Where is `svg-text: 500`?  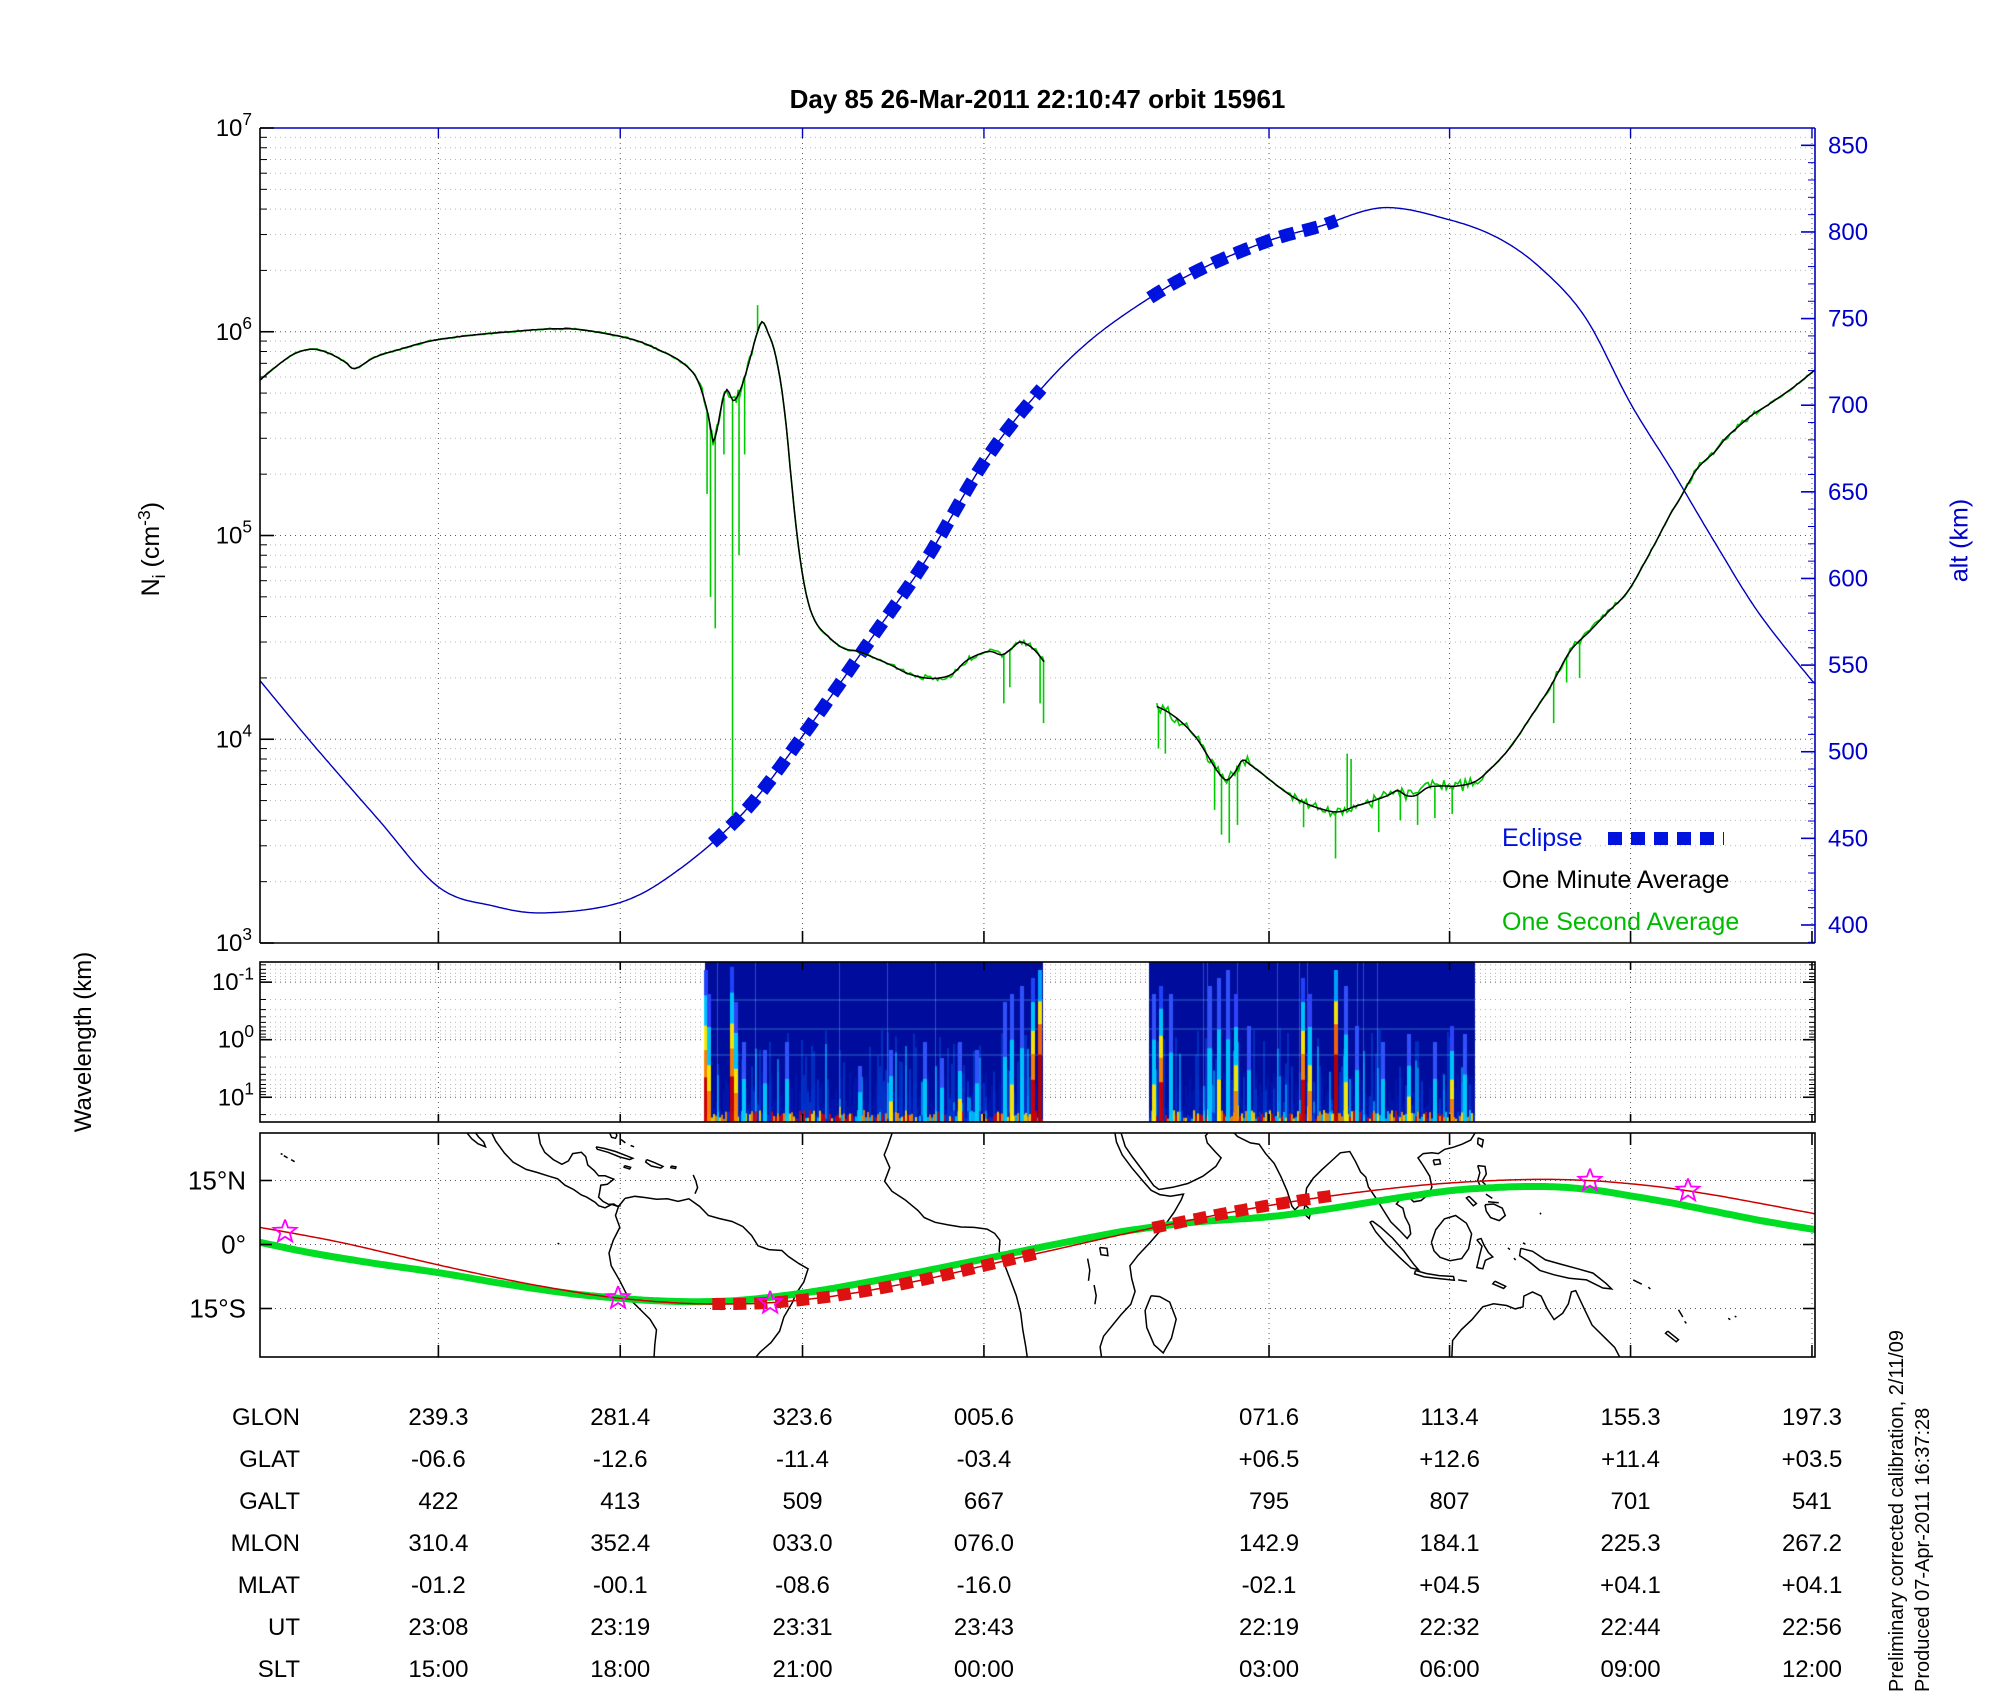 svg-text: 500 is located at coordinates (1848, 752).